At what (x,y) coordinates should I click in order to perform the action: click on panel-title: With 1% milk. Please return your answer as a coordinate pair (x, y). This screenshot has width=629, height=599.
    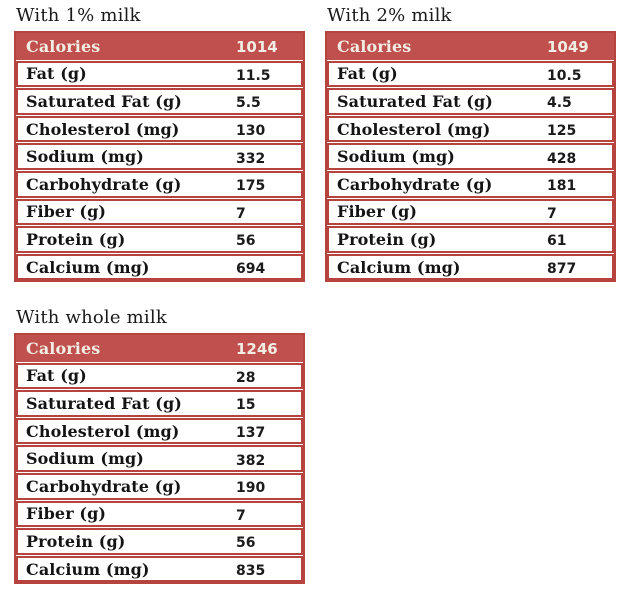
    Looking at the image, I should click on (78, 15).